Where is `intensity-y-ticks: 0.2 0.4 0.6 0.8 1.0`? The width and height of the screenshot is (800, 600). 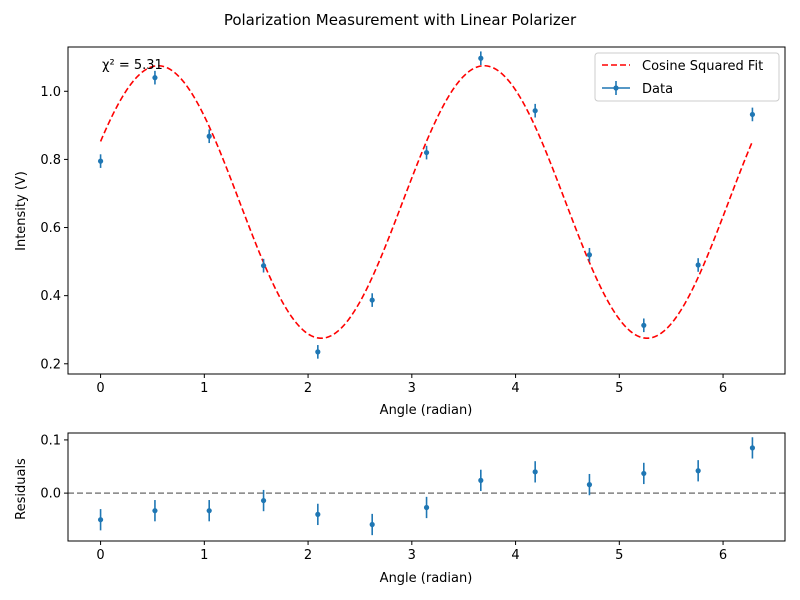
intensity-y-ticks: 0.2 0.4 0.6 0.8 1.0 is located at coordinates (54, 228).